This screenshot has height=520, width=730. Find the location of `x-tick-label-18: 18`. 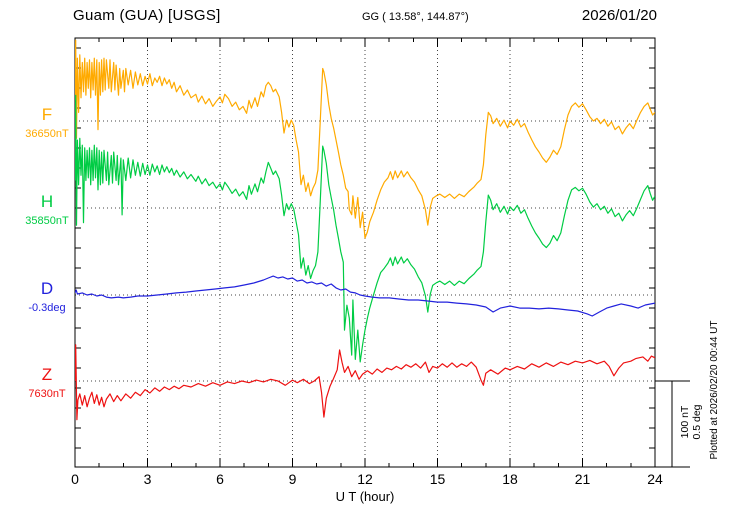

x-tick-label-18: 18 is located at coordinates (510, 479).